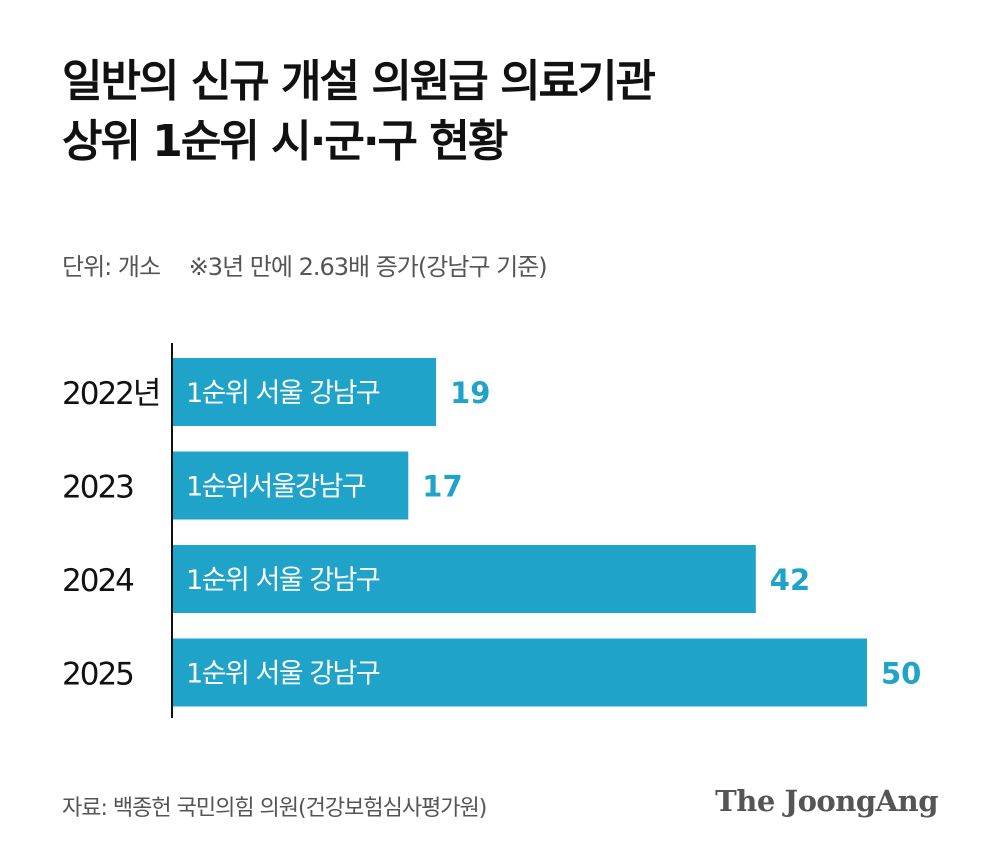 The width and height of the screenshot is (1000, 863). Describe the element at coordinates (901, 674) in the screenshot. I see `value-label-3: 50` at that location.